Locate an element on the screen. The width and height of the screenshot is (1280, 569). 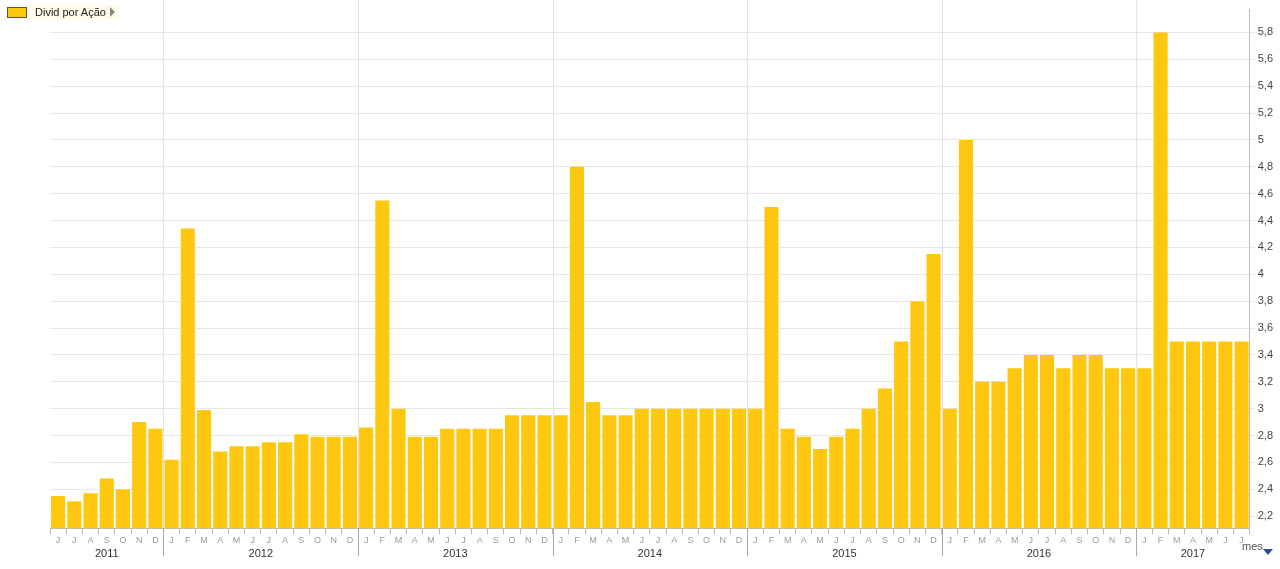
y-tick-label: 4,2 is located at coordinates (1265, 246).